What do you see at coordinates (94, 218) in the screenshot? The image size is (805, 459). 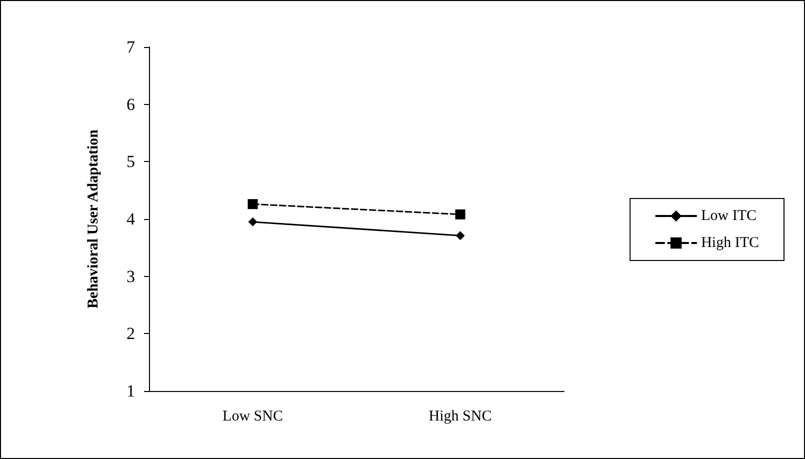 I see `y-axis-title: Behavioral User Adaptation` at bounding box center [94, 218].